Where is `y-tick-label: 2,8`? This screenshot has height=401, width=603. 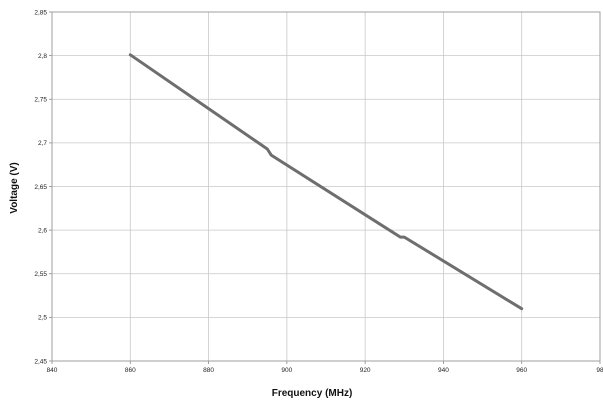 y-tick-label: 2,8 is located at coordinates (42, 56).